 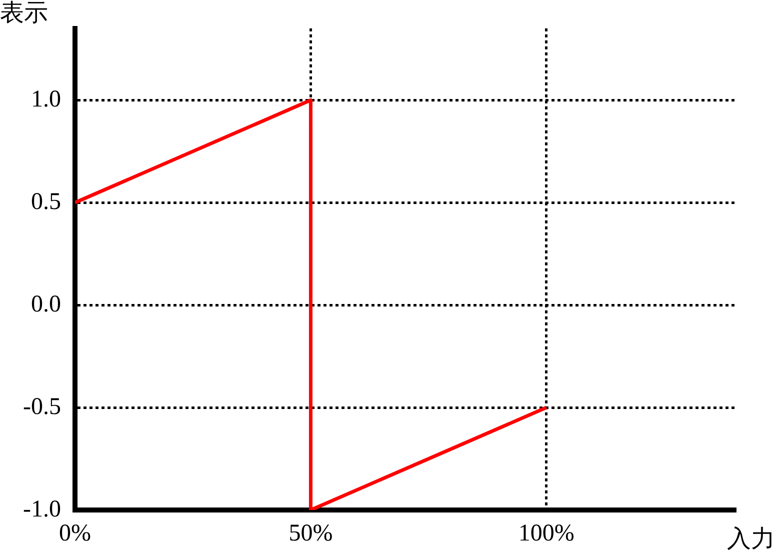 What do you see at coordinates (42, 509) in the screenshot?
I see `y-tick-label: -1.0` at bounding box center [42, 509].